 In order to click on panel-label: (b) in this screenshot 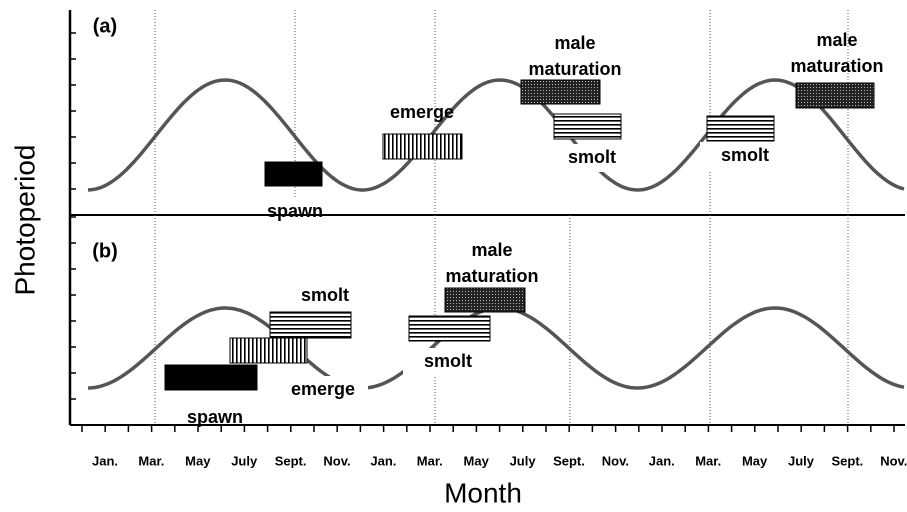, I will do `click(105, 251)`.